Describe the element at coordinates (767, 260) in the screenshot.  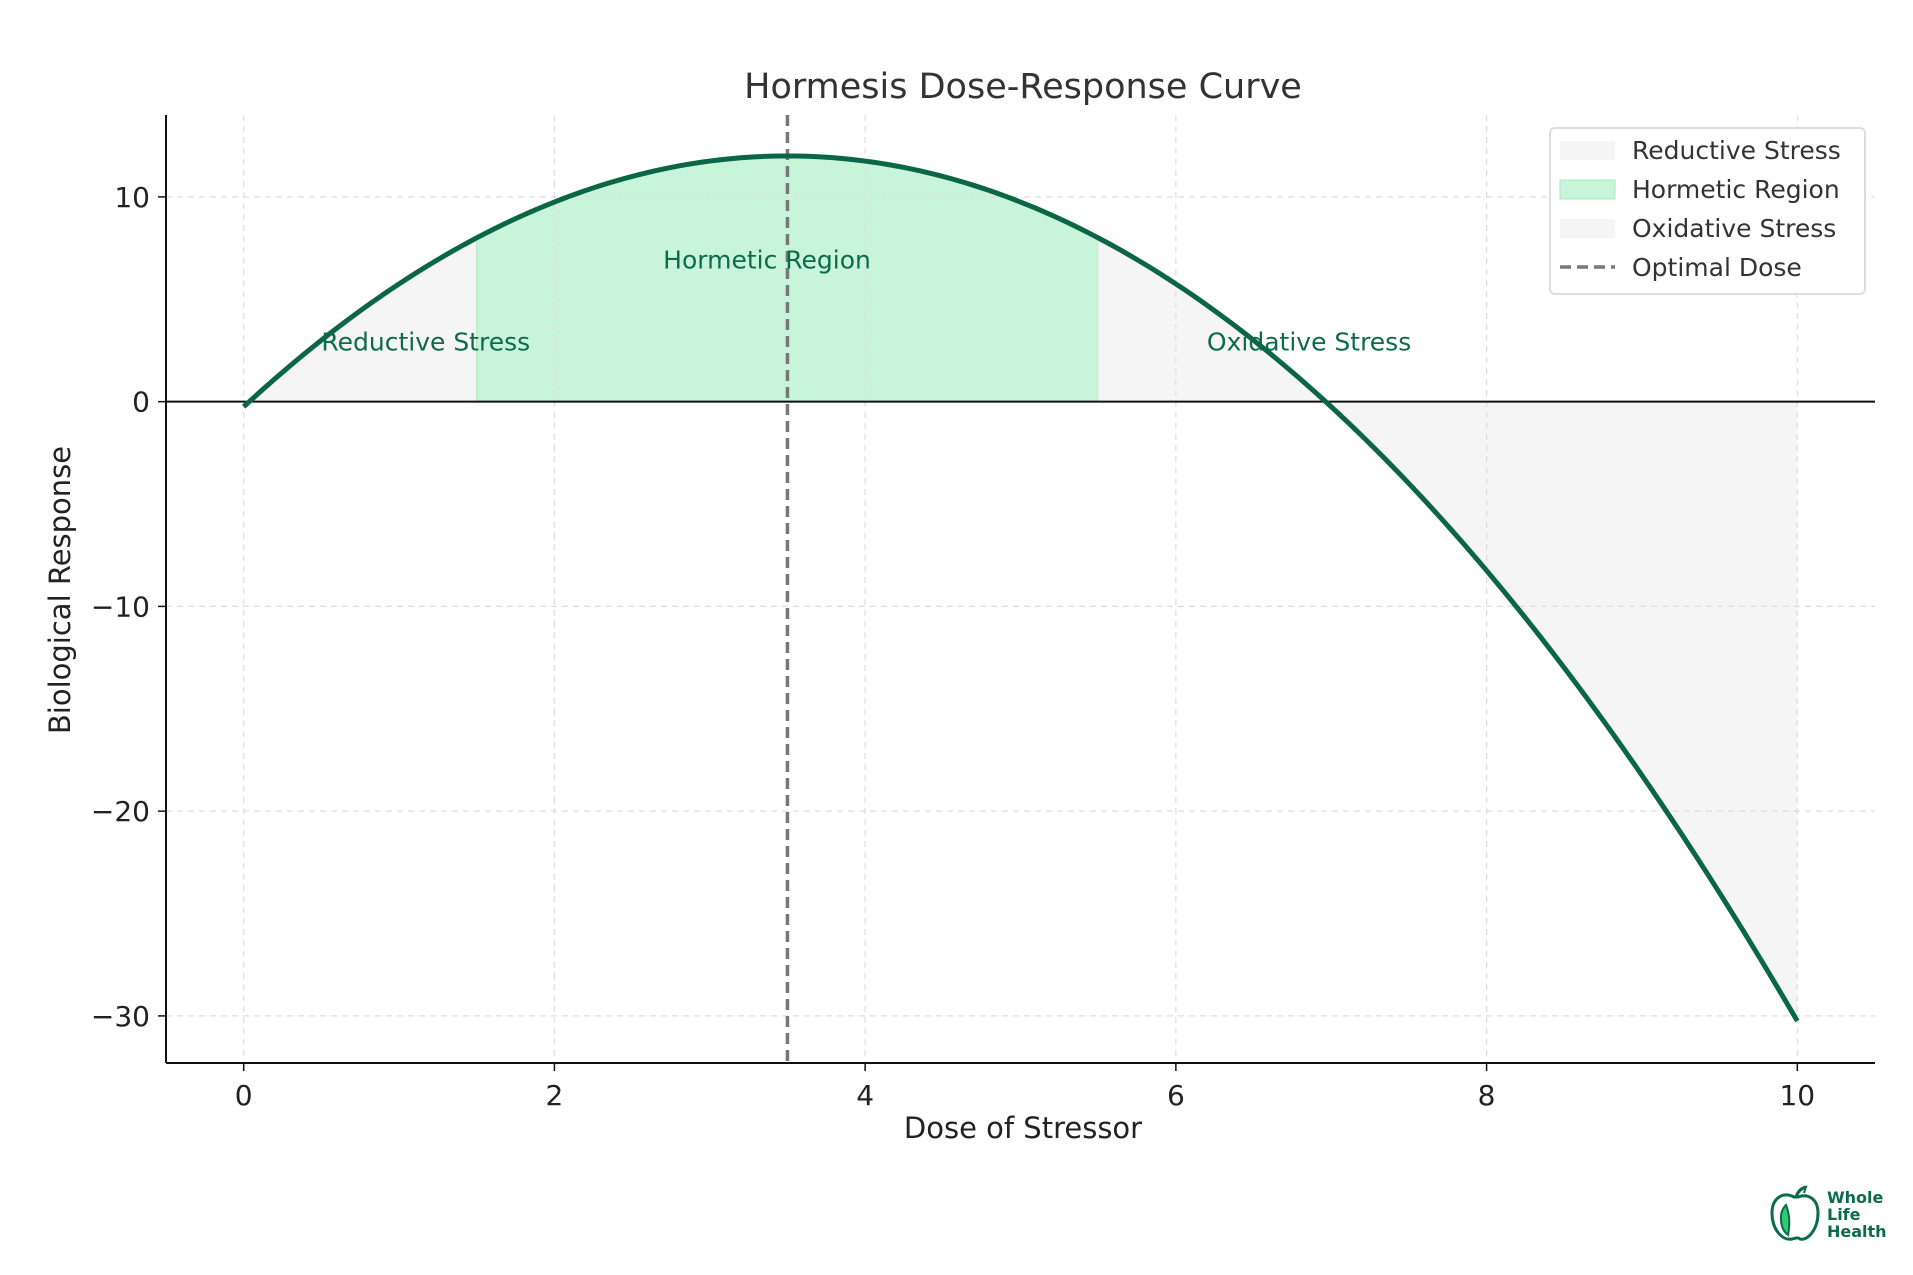
I see `annotation-hormetic-region: Hormetic Region` at that location.